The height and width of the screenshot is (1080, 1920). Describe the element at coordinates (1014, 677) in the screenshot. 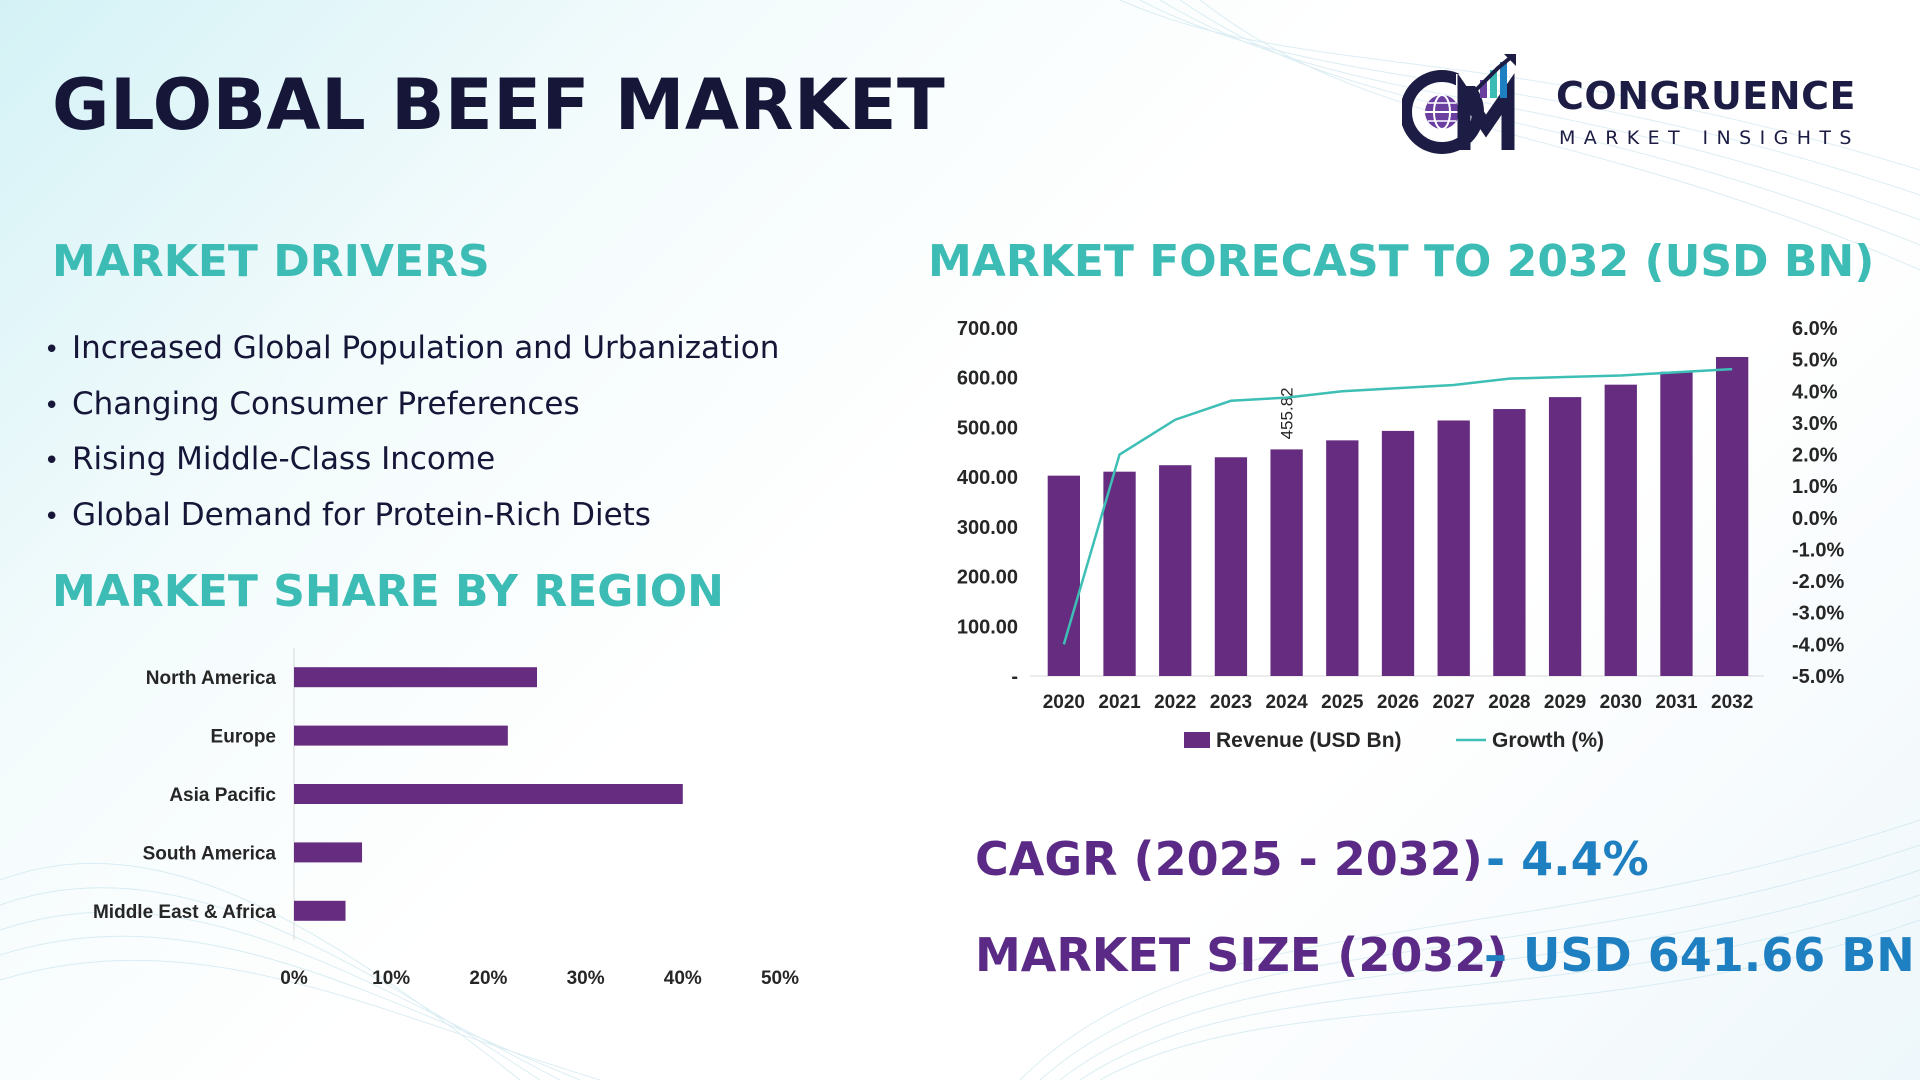

I see `forecast-left-tick-label: -` at that location.